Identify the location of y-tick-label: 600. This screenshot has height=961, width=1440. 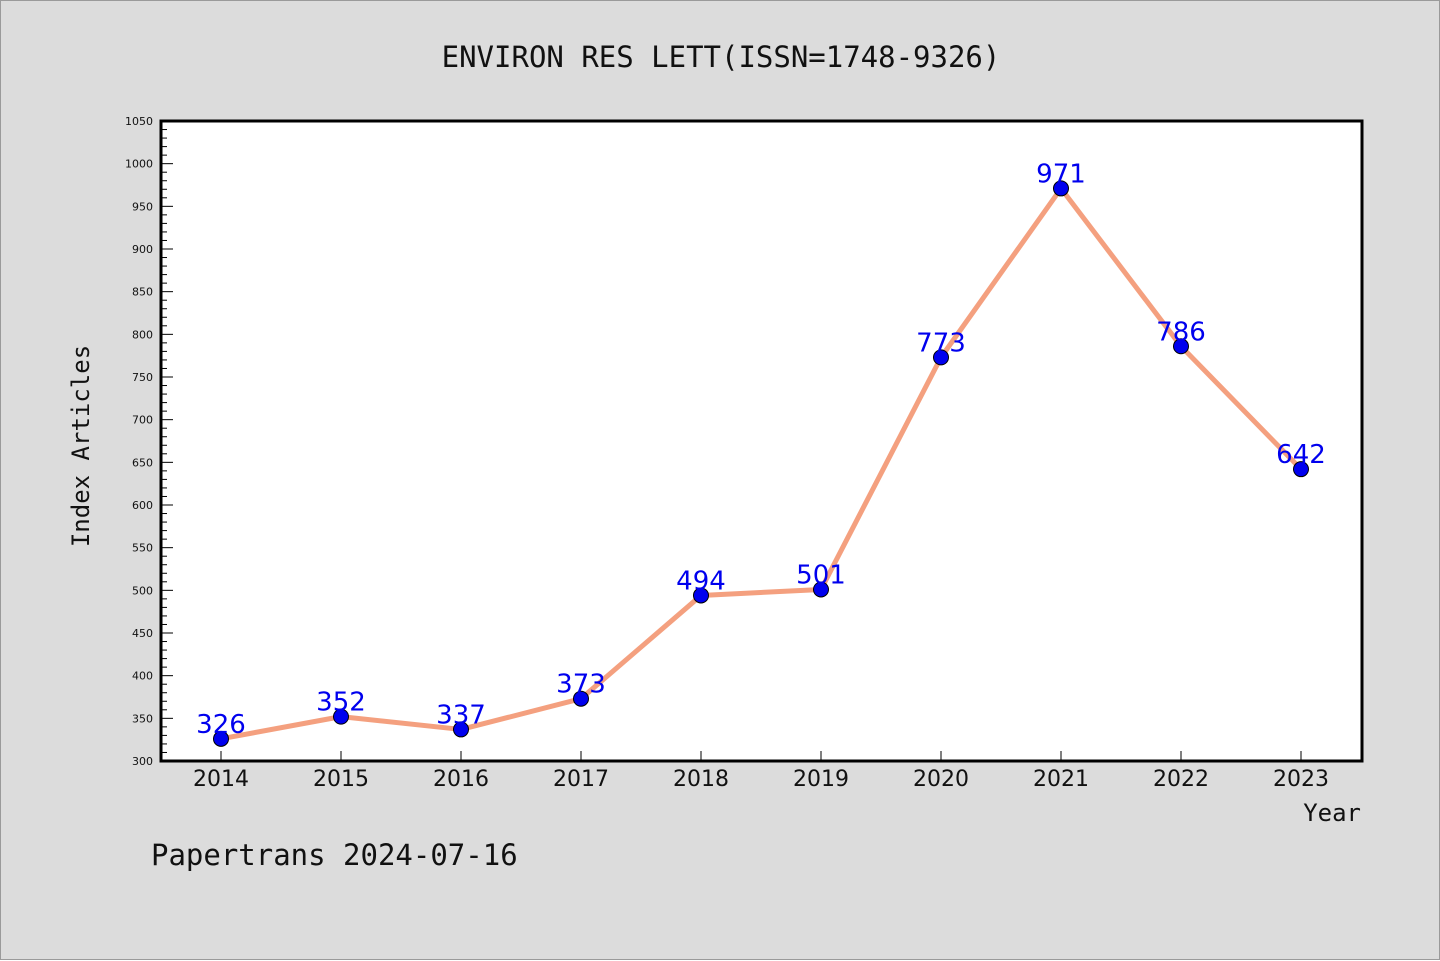
(142, 505).